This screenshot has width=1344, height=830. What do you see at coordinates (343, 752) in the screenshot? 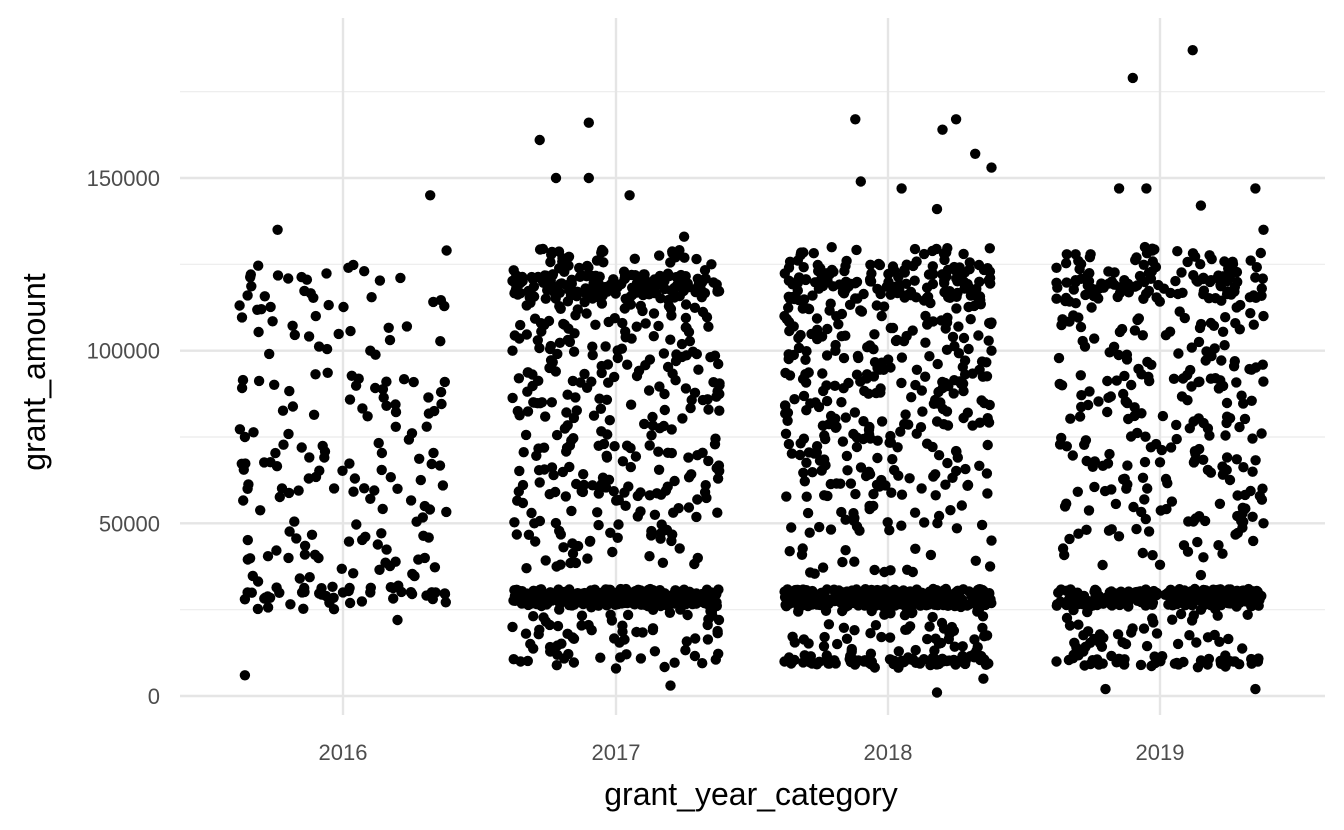
I see `x-tick-label: 2016` at bounding box center [343, 752].